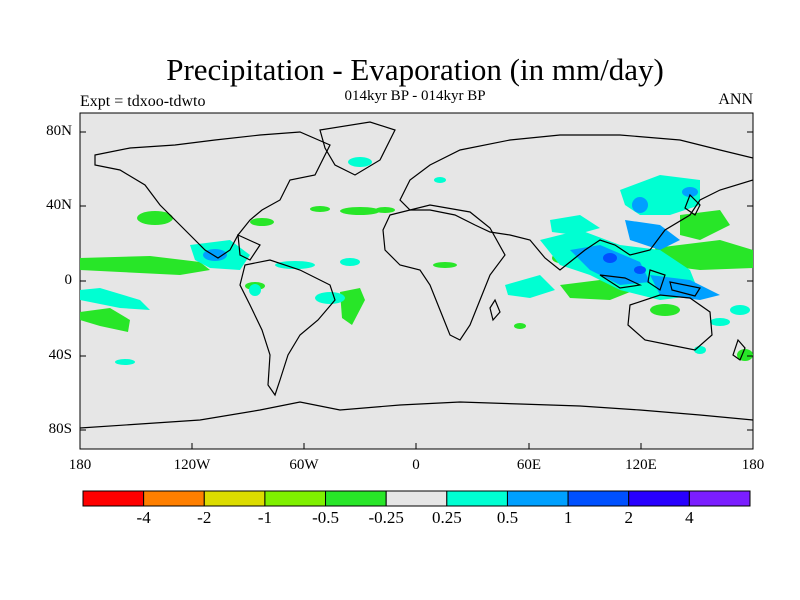  I want to click on y-tick-label: 40N, so click(59, 205).